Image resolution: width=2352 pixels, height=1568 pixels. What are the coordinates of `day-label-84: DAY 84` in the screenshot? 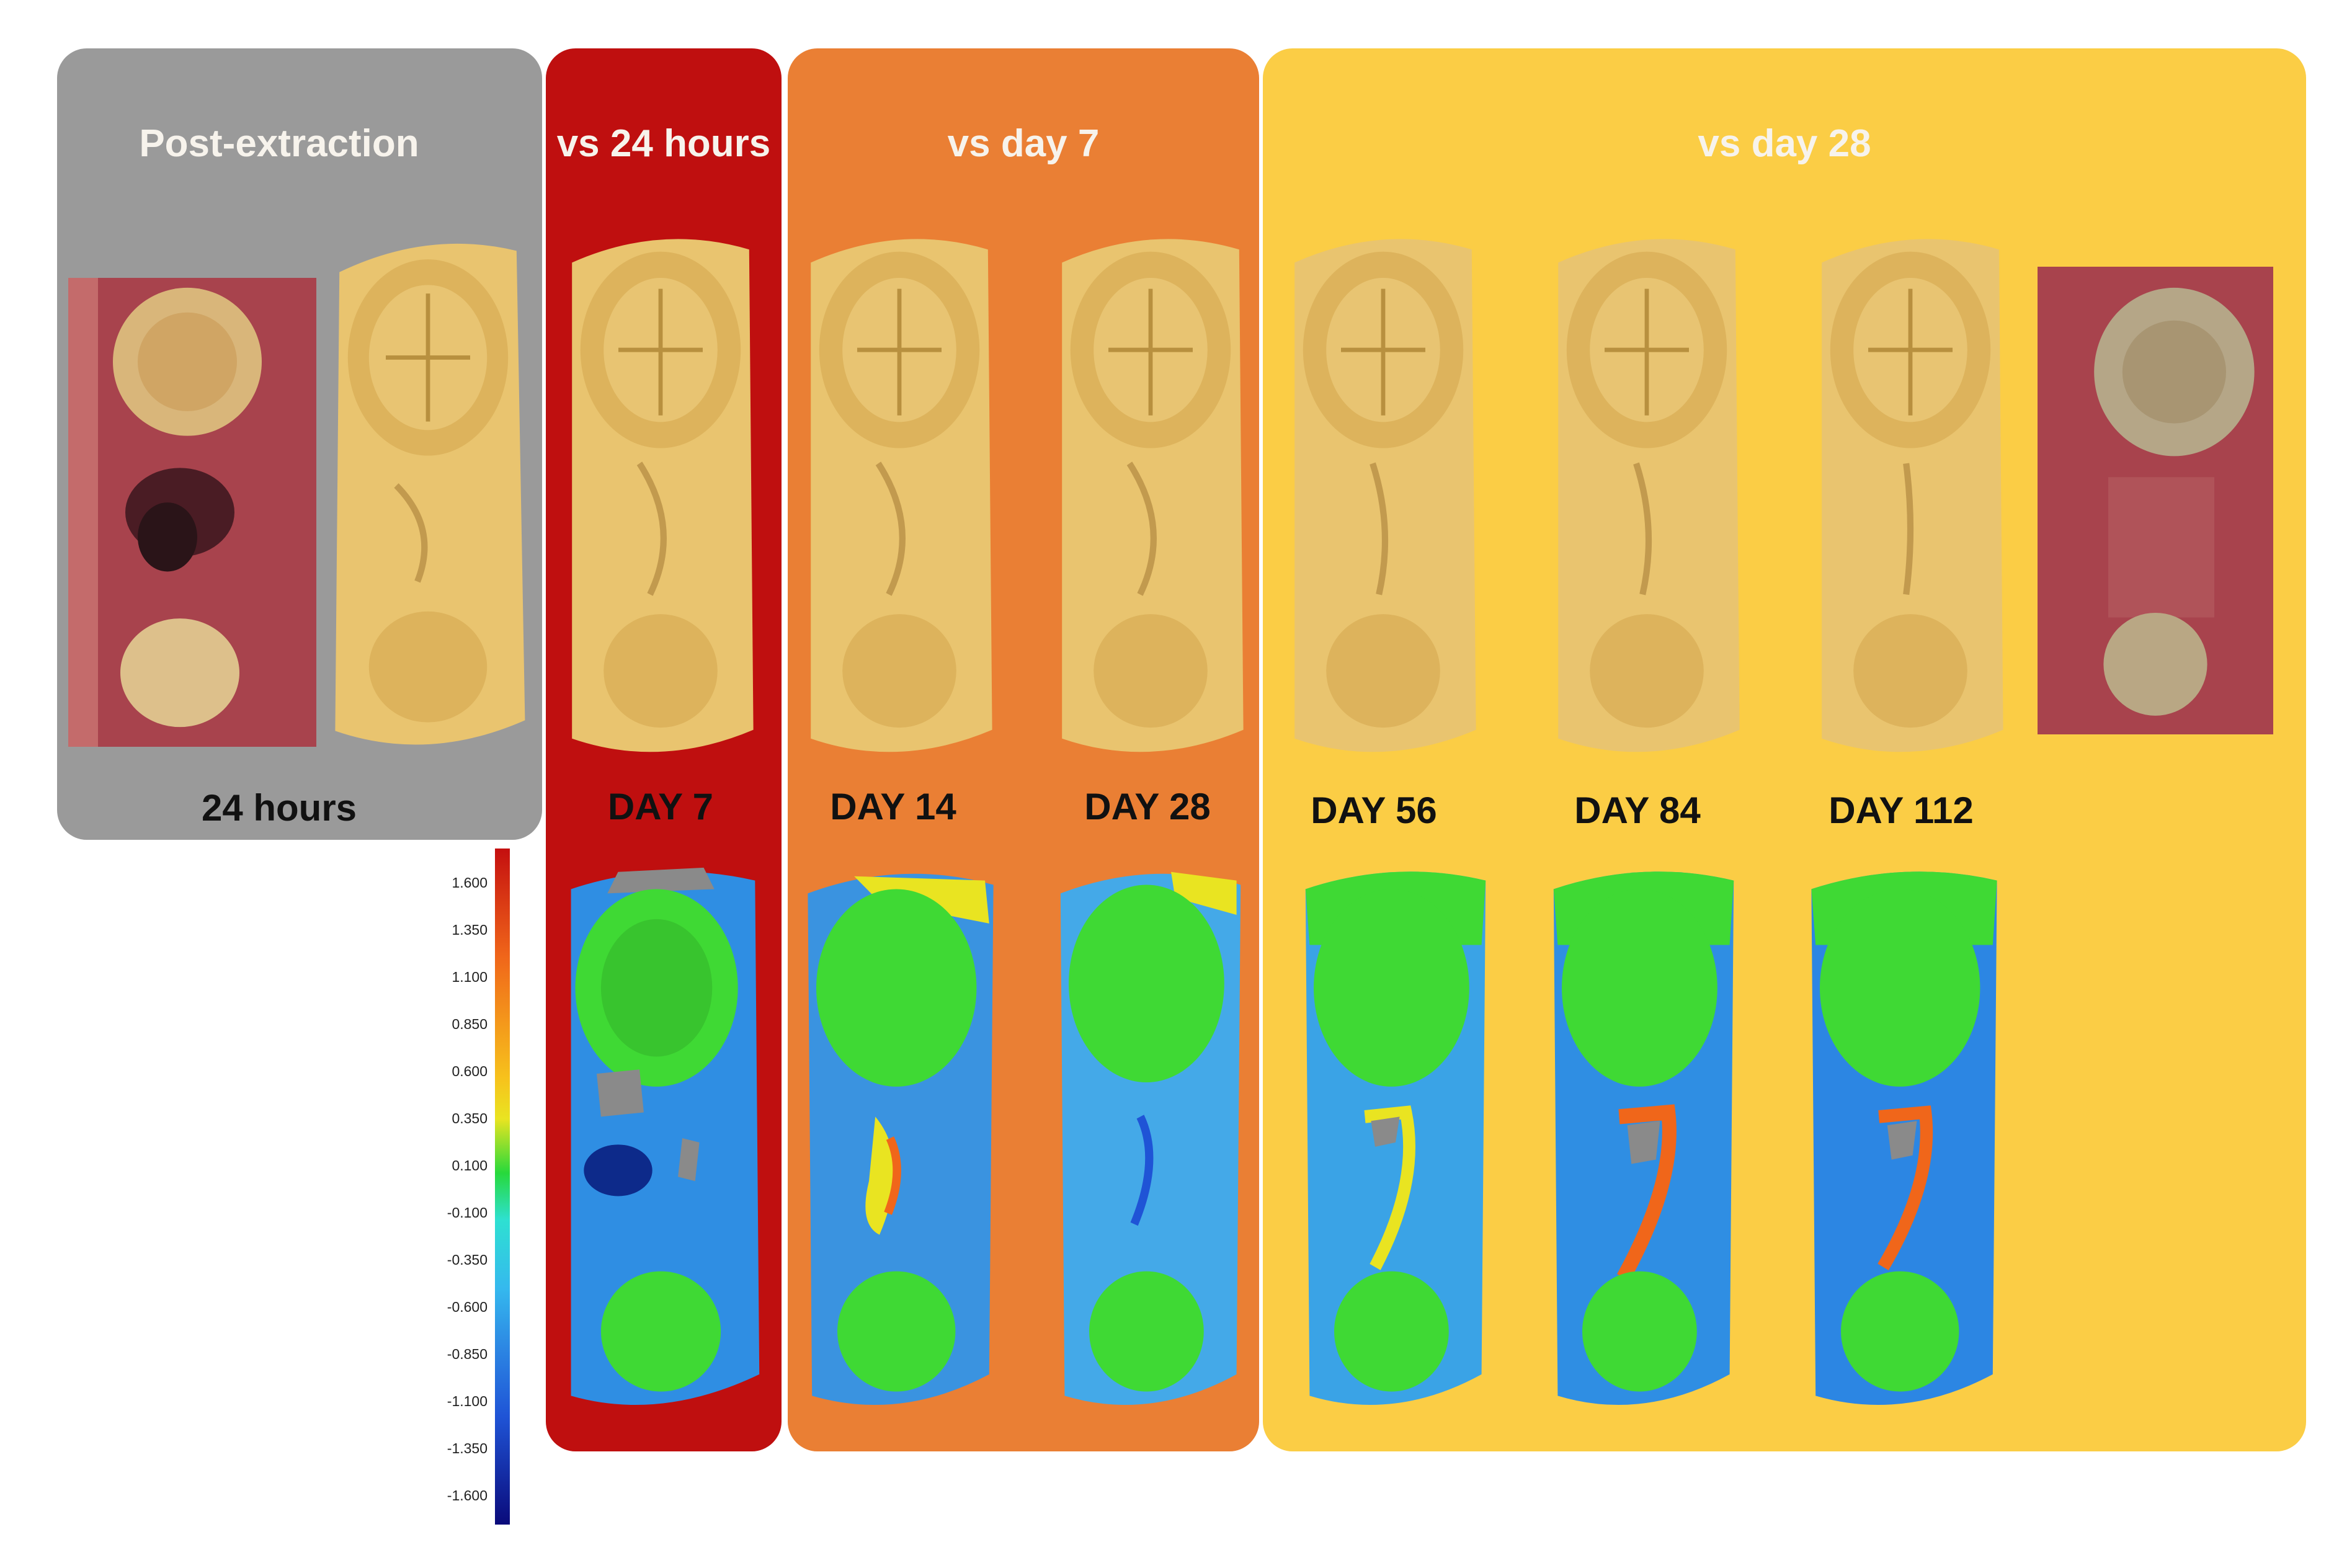 It's located at (1637, 810).